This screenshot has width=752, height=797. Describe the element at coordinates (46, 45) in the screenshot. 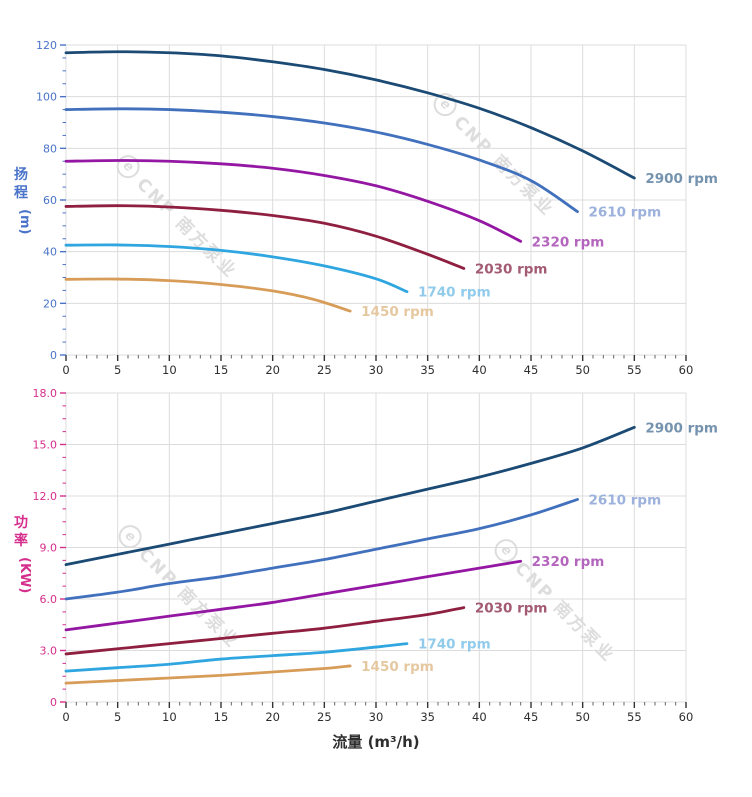

I see `y-tick-label: 120` at that location.